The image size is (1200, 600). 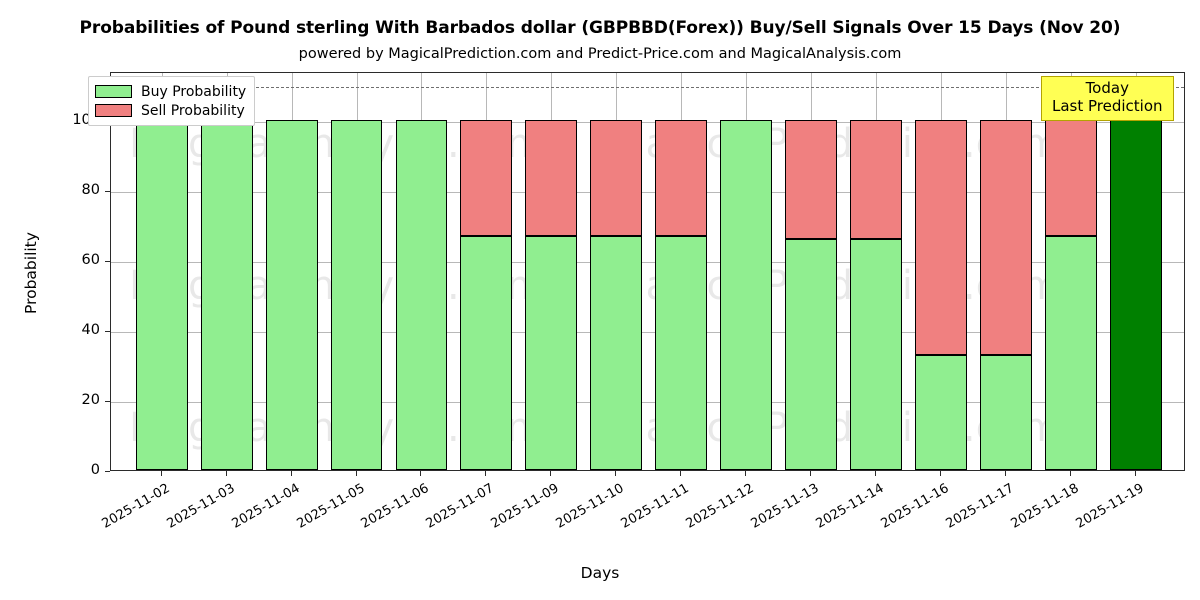 I want to click on y-axis-tick-label: 80, so click(x=90, y=190).